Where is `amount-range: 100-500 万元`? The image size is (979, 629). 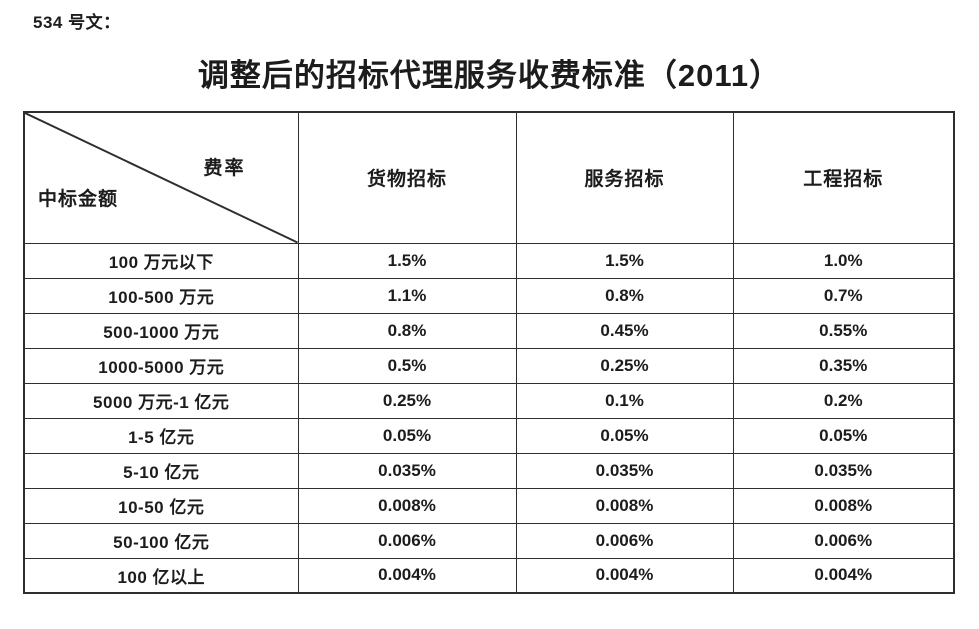 amount-range: 100-500 万元 is located at coordinates (161, 295).